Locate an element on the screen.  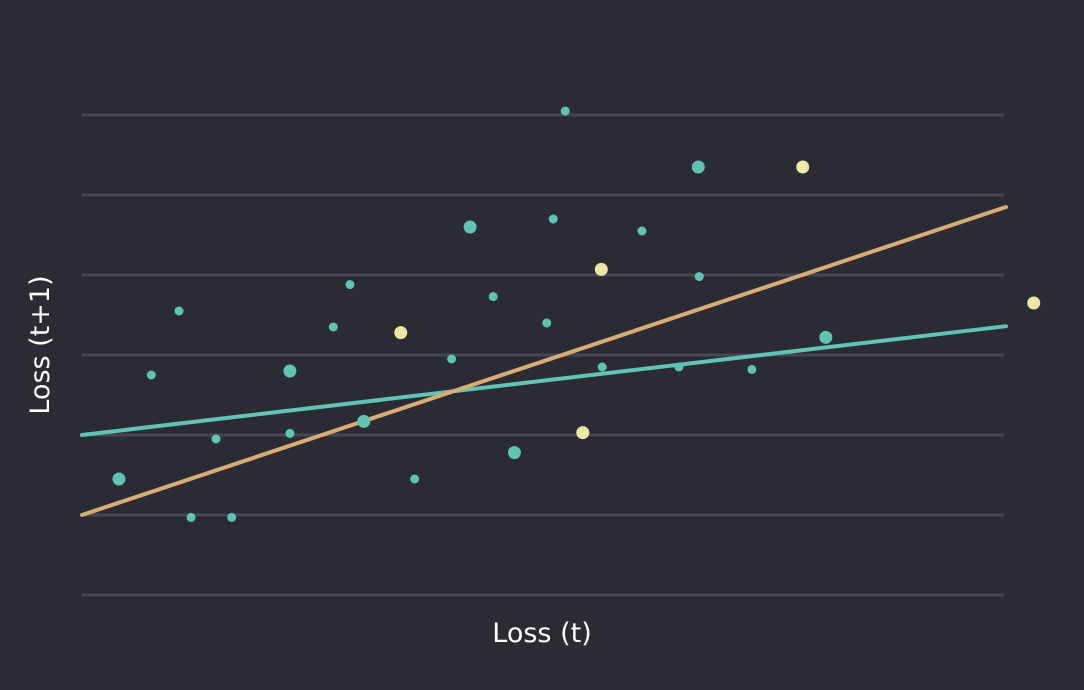
trend-line-teal_line is located at coordinates (544, 380).